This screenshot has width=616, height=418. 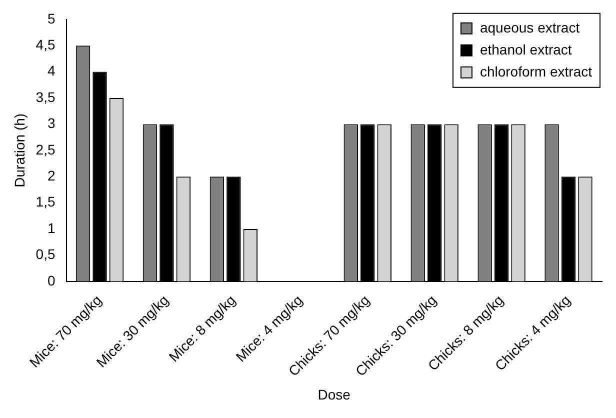 I want to click on y-tick-label: 3,5, so click(x=46, y=96).